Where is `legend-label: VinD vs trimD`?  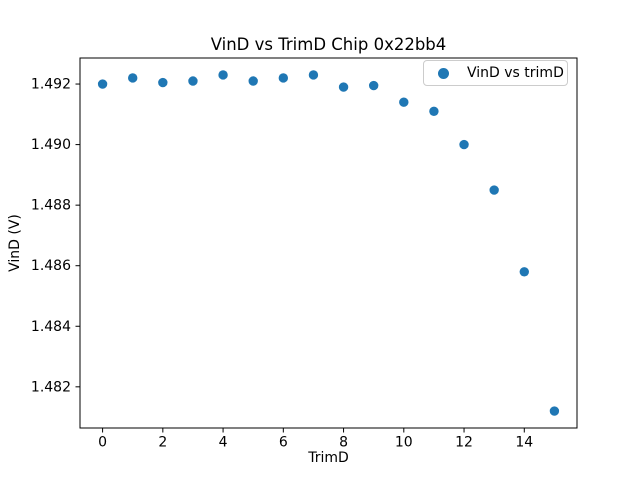 legend-label: VinD vs trimD is located at coordinates (515, 73).